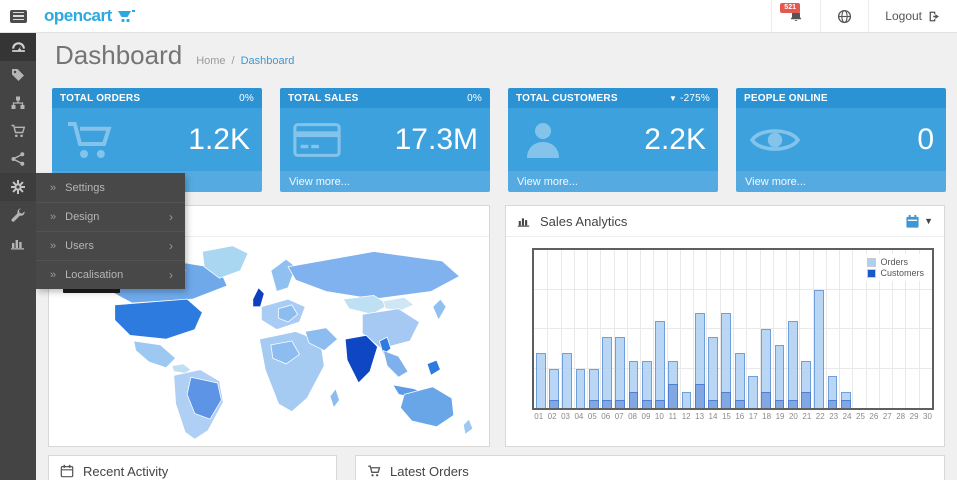 The image size is (957, 480). I want to click on shopping-cart-icon, so click(18, 131).